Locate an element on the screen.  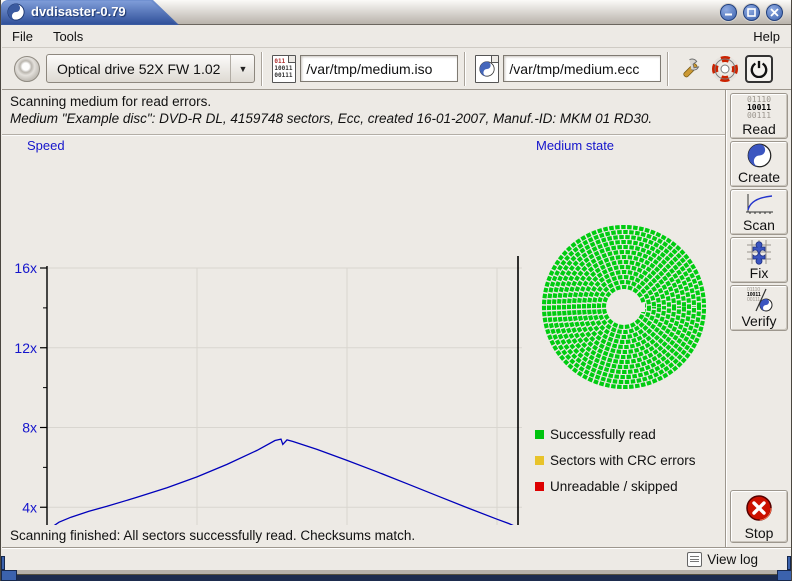
app-yinyang-icon is located at coordinates (16, 12).